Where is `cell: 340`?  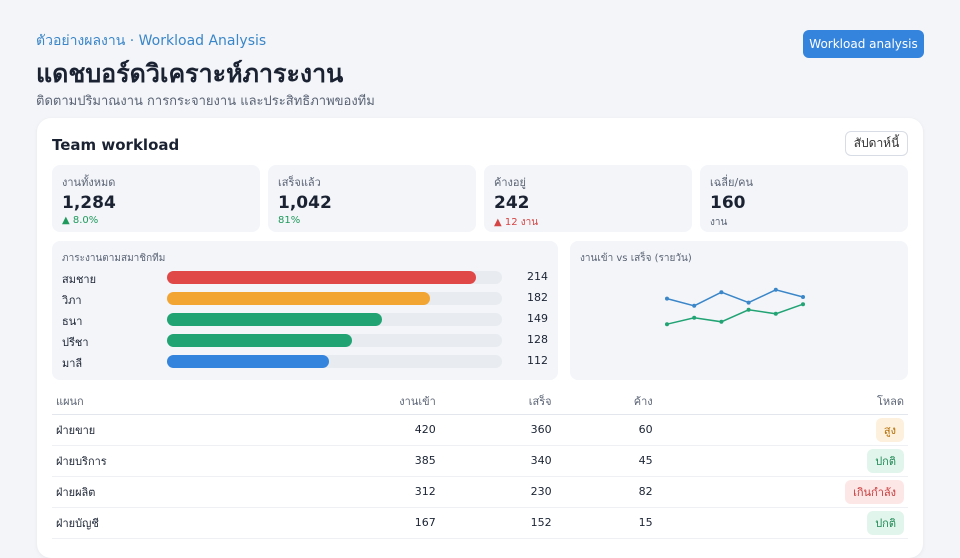 cell: 340 is located at coordinates (497, 461).